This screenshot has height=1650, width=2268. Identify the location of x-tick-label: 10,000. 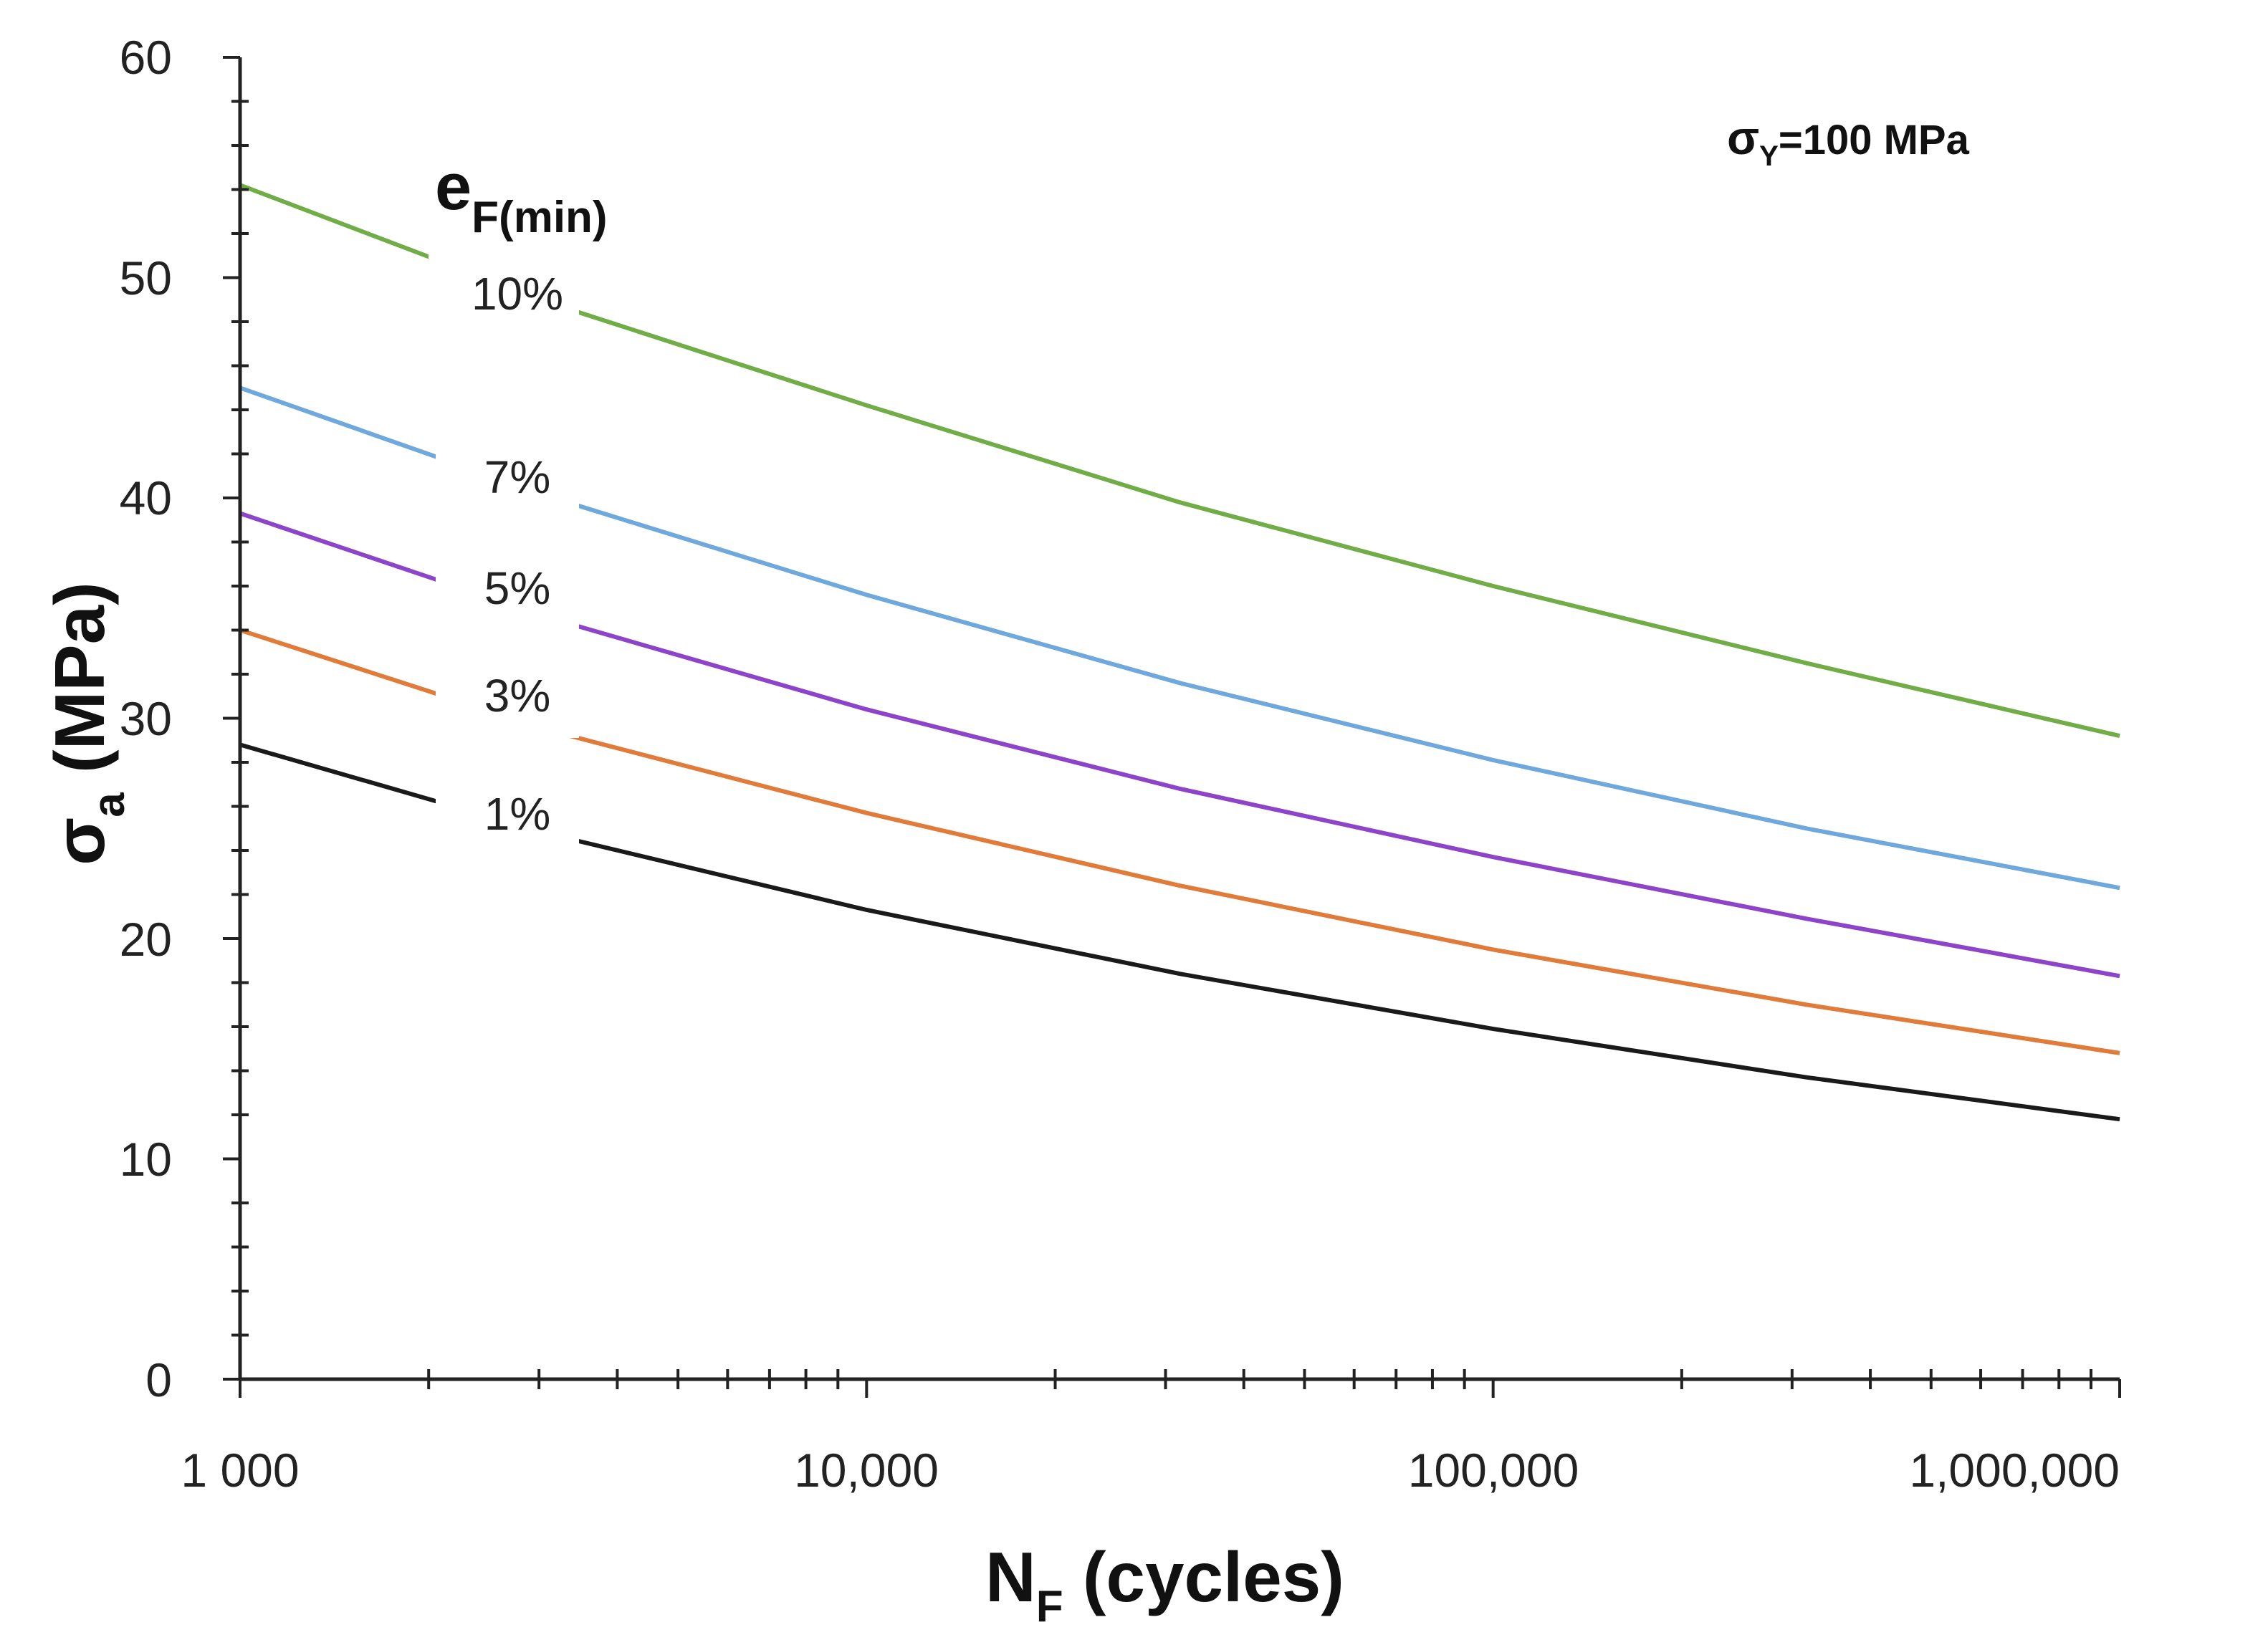
(866, 1470).